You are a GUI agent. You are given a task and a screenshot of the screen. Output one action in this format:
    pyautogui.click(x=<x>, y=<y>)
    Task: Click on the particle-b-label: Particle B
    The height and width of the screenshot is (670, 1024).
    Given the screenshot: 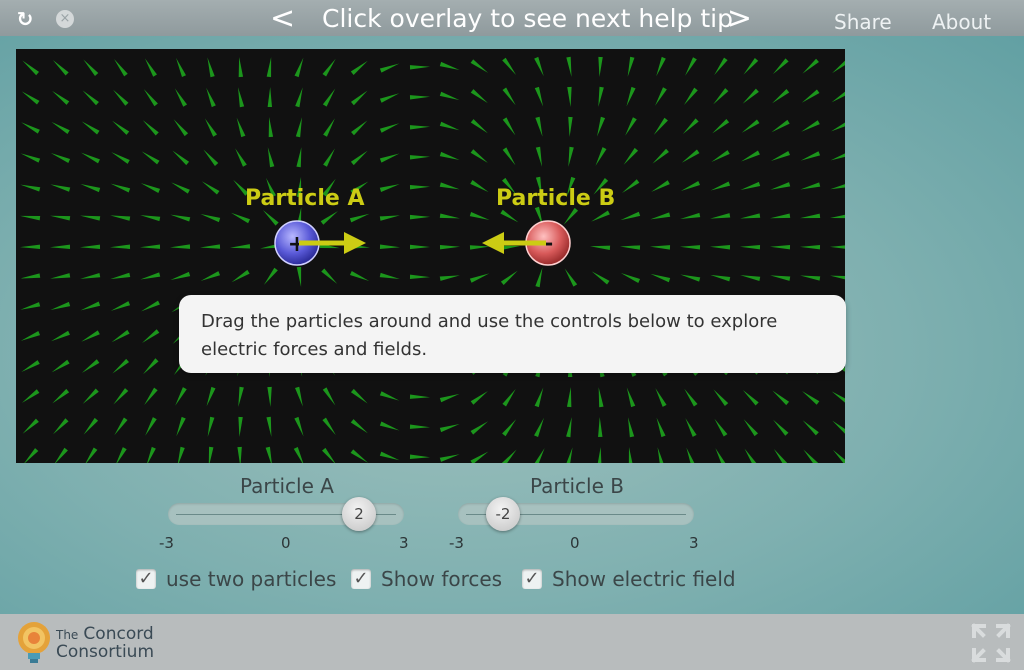 What is the action you would take?
    pyautogui.click(x=556, y=198)
    